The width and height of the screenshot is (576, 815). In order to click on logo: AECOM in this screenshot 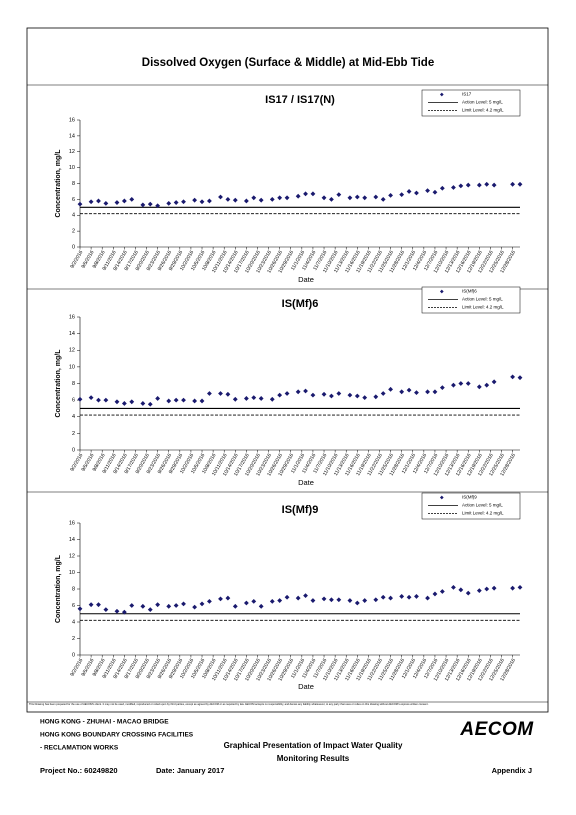, I will do `click(496, 729)`.